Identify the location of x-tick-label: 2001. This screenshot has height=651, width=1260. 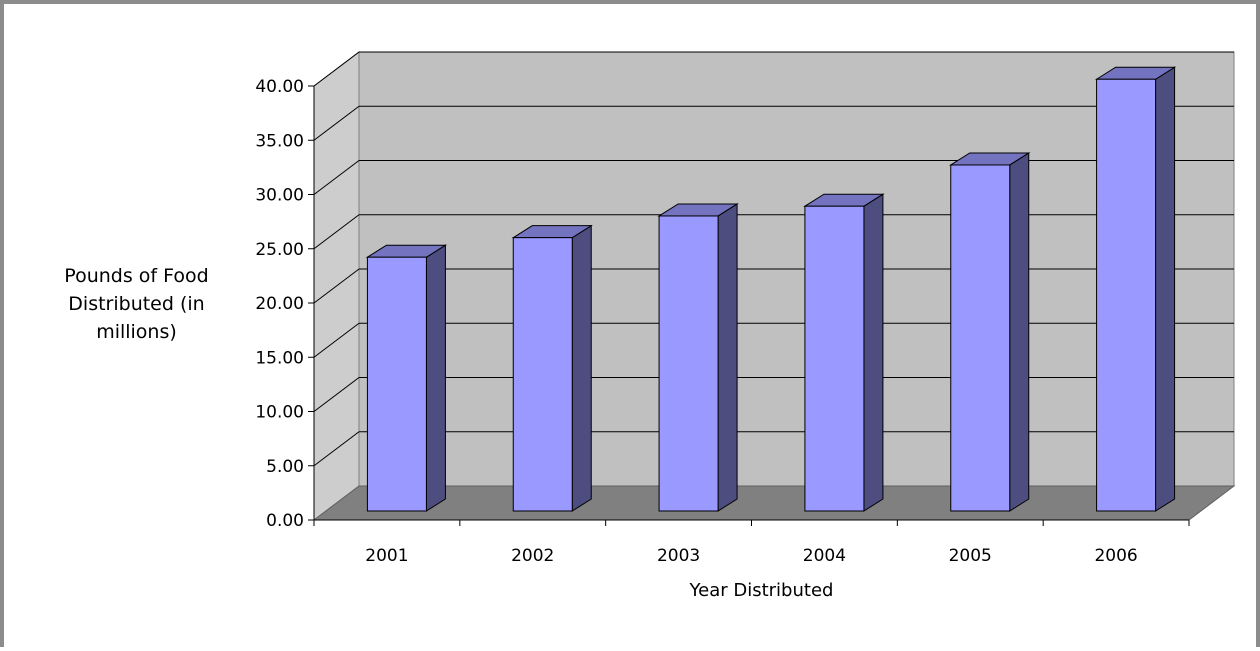
(386, 556).